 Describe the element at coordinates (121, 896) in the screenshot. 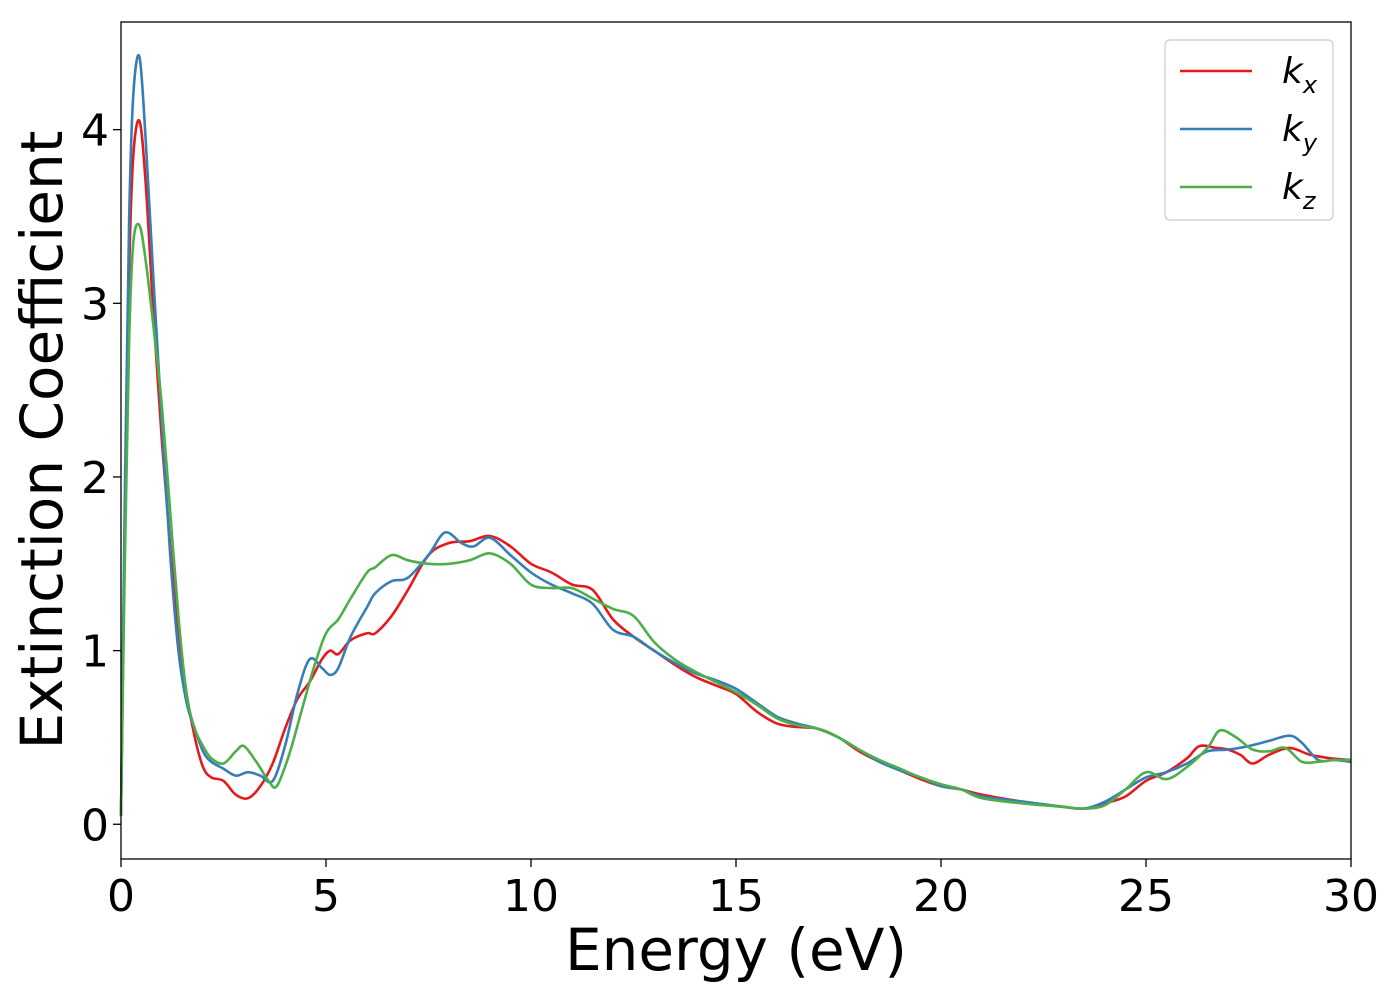

I see `x-tick-label: 0` at that location.